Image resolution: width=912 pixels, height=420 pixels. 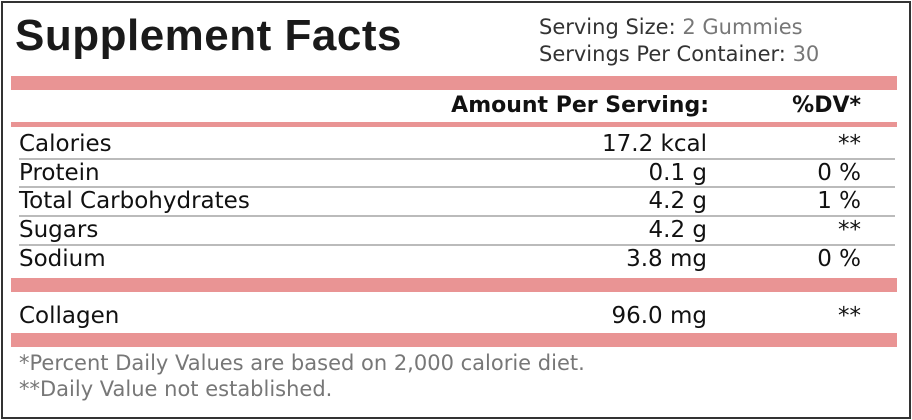 What do you see at coordinates (662, 54) in the screenshot?
I see `servings-label: Servings Per Container:` at bounding box center [662, 54].